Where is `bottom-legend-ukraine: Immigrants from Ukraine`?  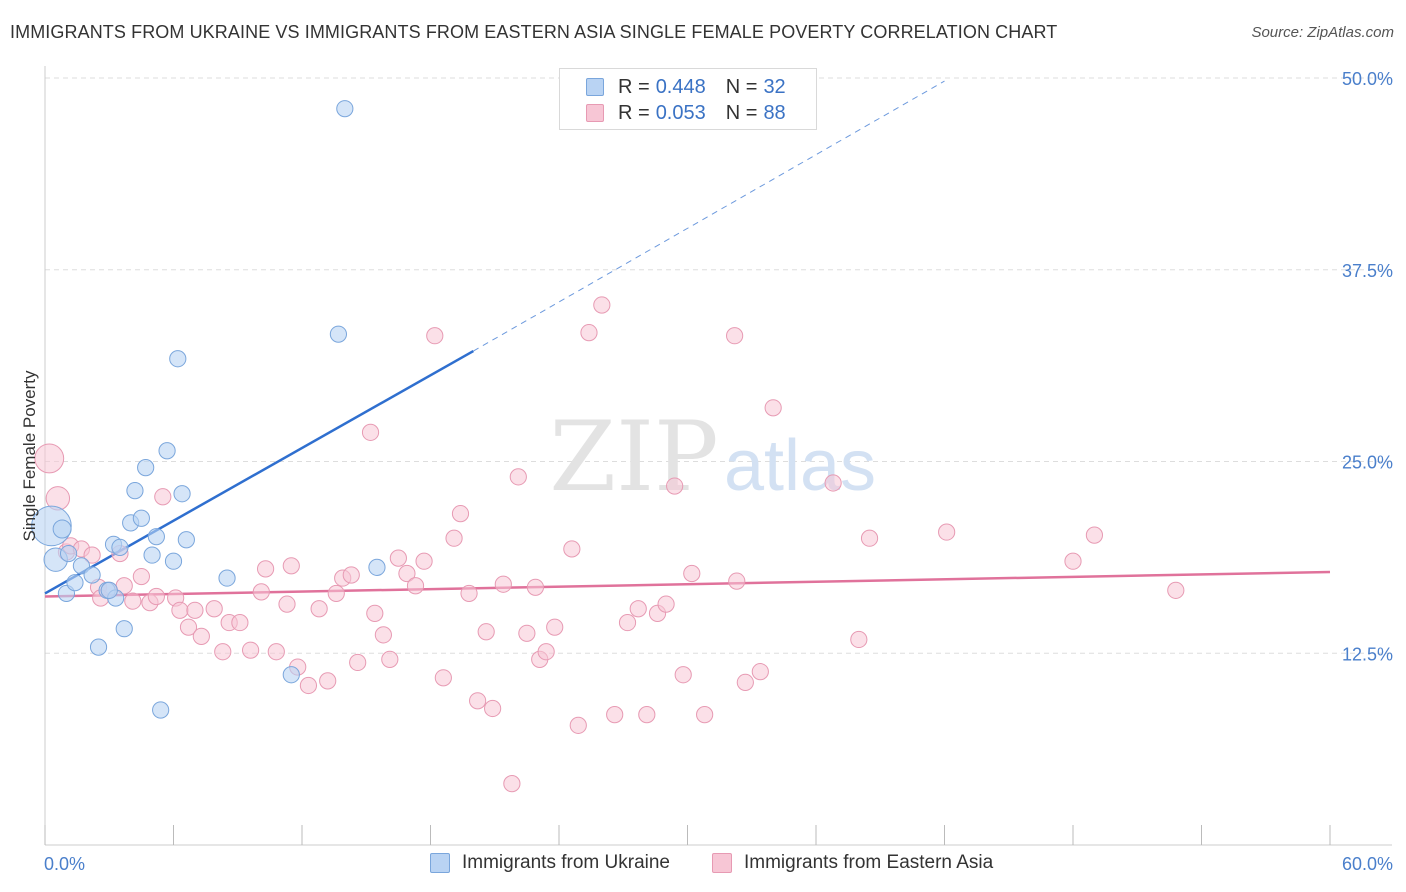
bottom-legend-ukraine: Immigrants from Ukraine is located at coordinates (550, 863).